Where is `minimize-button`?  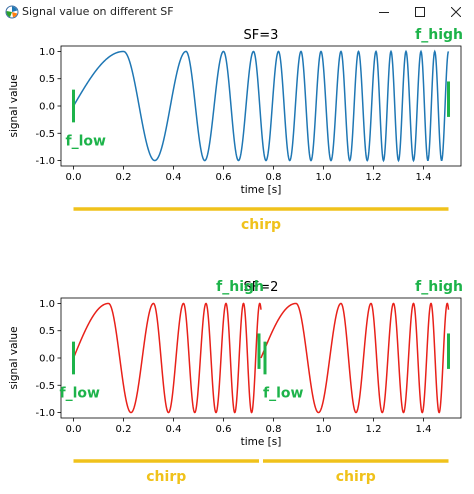 minimize-button is located at coordinates (384, 12).